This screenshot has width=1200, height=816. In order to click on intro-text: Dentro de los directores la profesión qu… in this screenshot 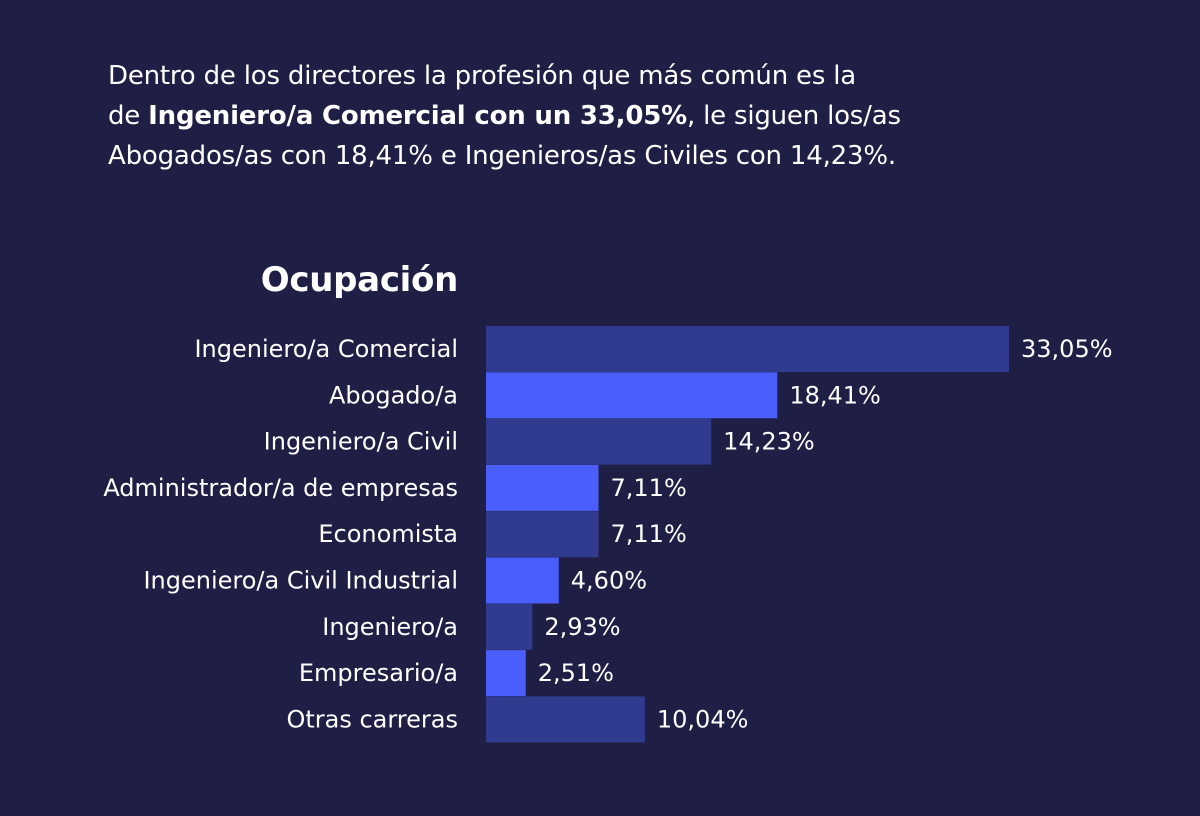, I will do `click(618, 116)`.